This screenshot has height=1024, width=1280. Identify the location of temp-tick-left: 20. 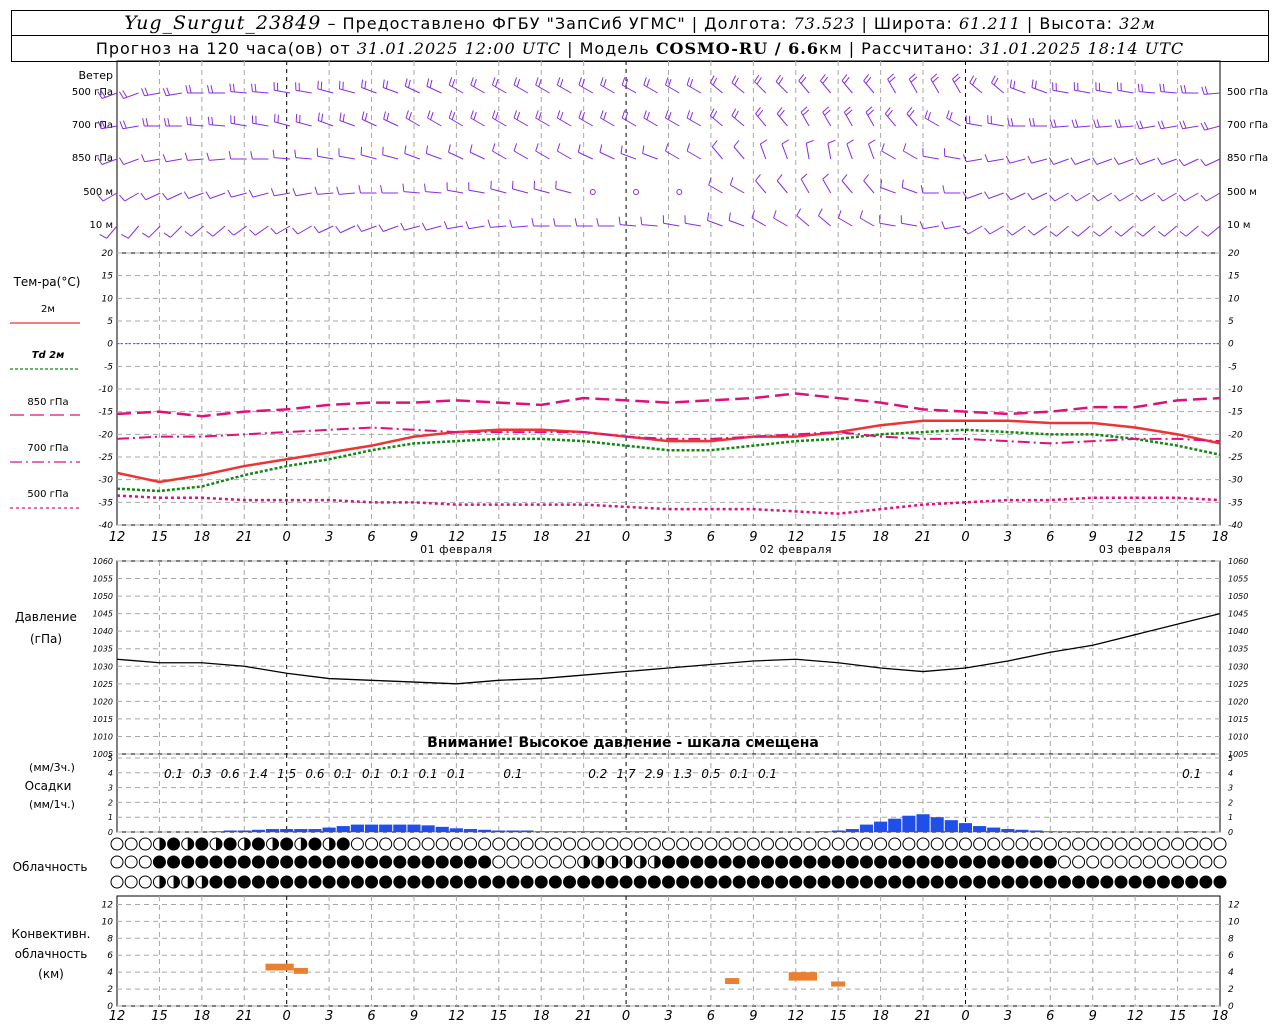
(108, 254).